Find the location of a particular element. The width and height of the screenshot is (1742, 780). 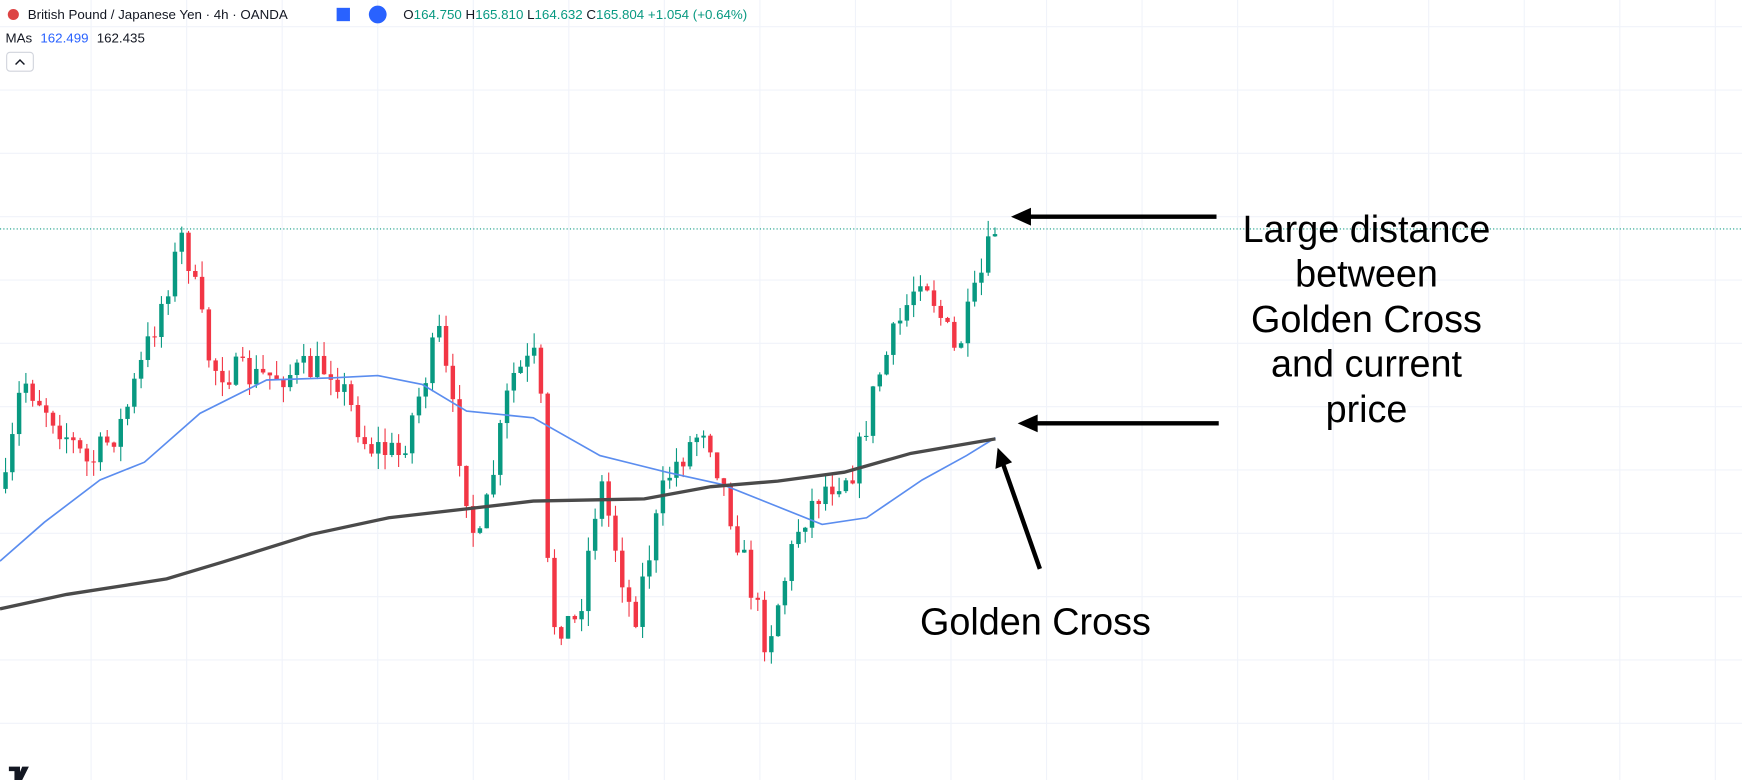

annotation-line: Large distance is located at coordinates (1367, 230).